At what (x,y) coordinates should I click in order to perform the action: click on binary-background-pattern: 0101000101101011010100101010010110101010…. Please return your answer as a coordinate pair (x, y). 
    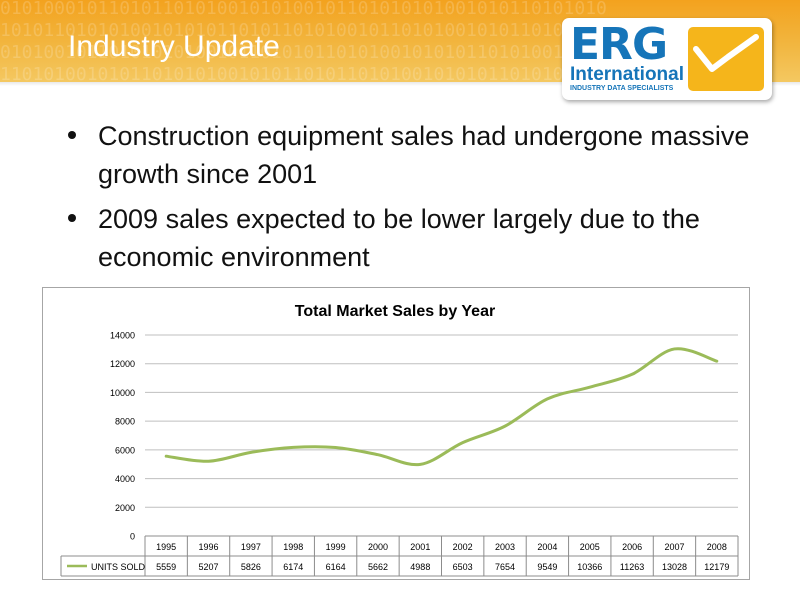
    Looking at the image, I should click on (314, 41).